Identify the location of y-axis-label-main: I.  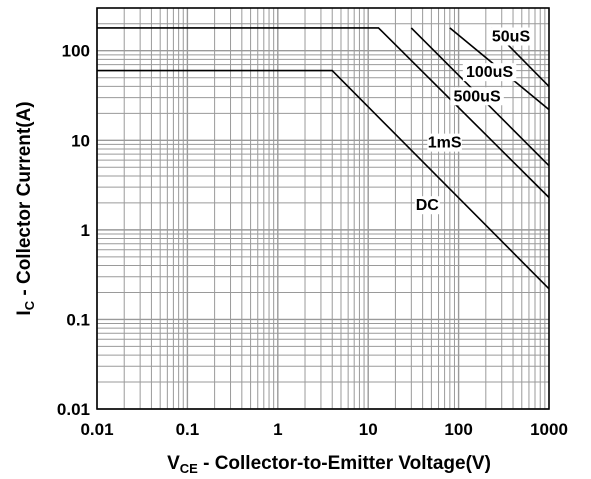
(24, 312).